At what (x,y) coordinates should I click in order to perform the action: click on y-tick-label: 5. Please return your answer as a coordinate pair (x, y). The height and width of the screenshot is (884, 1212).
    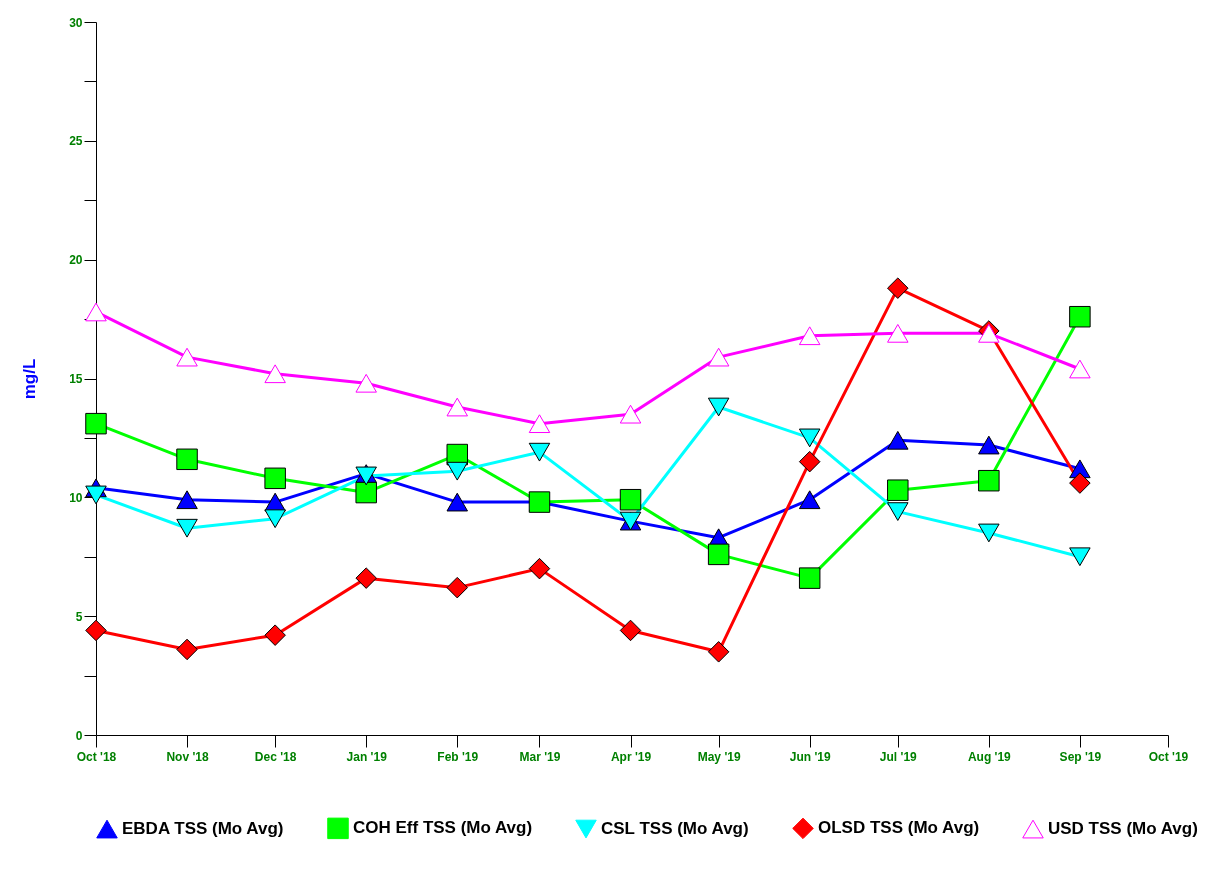
    Looking at the image, I should click on (79, 616).